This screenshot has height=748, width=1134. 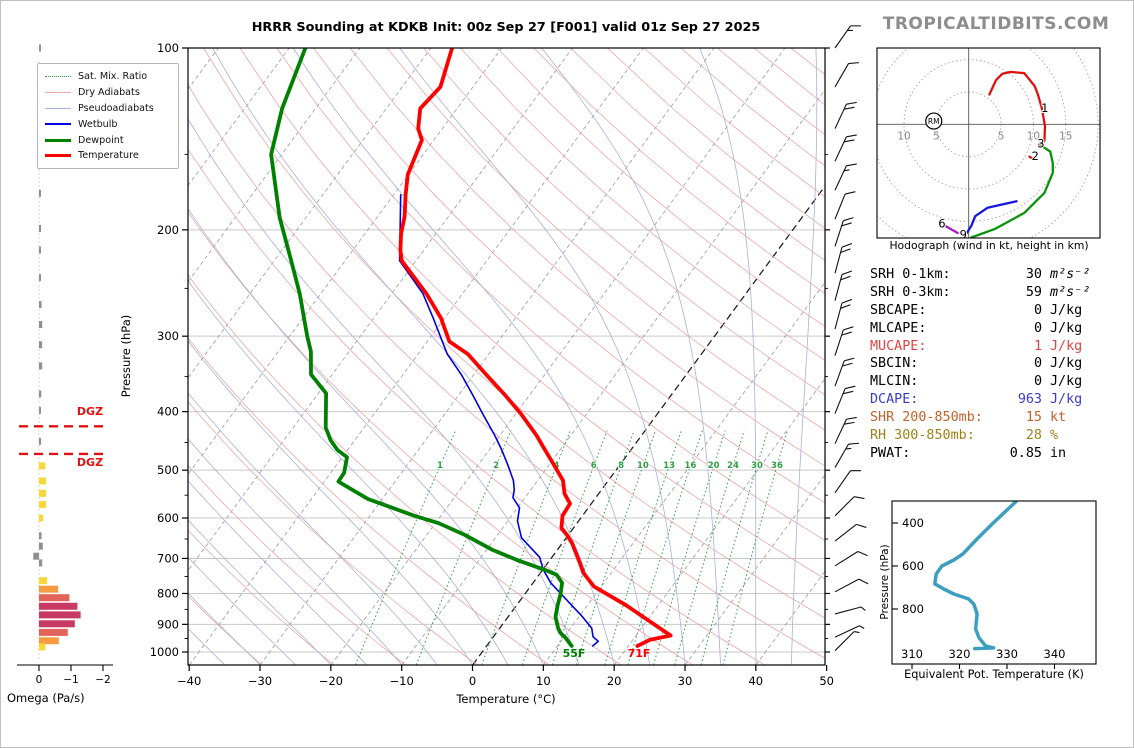 I want to click on index-label: MLCIN:, so click(x=894, y=382).